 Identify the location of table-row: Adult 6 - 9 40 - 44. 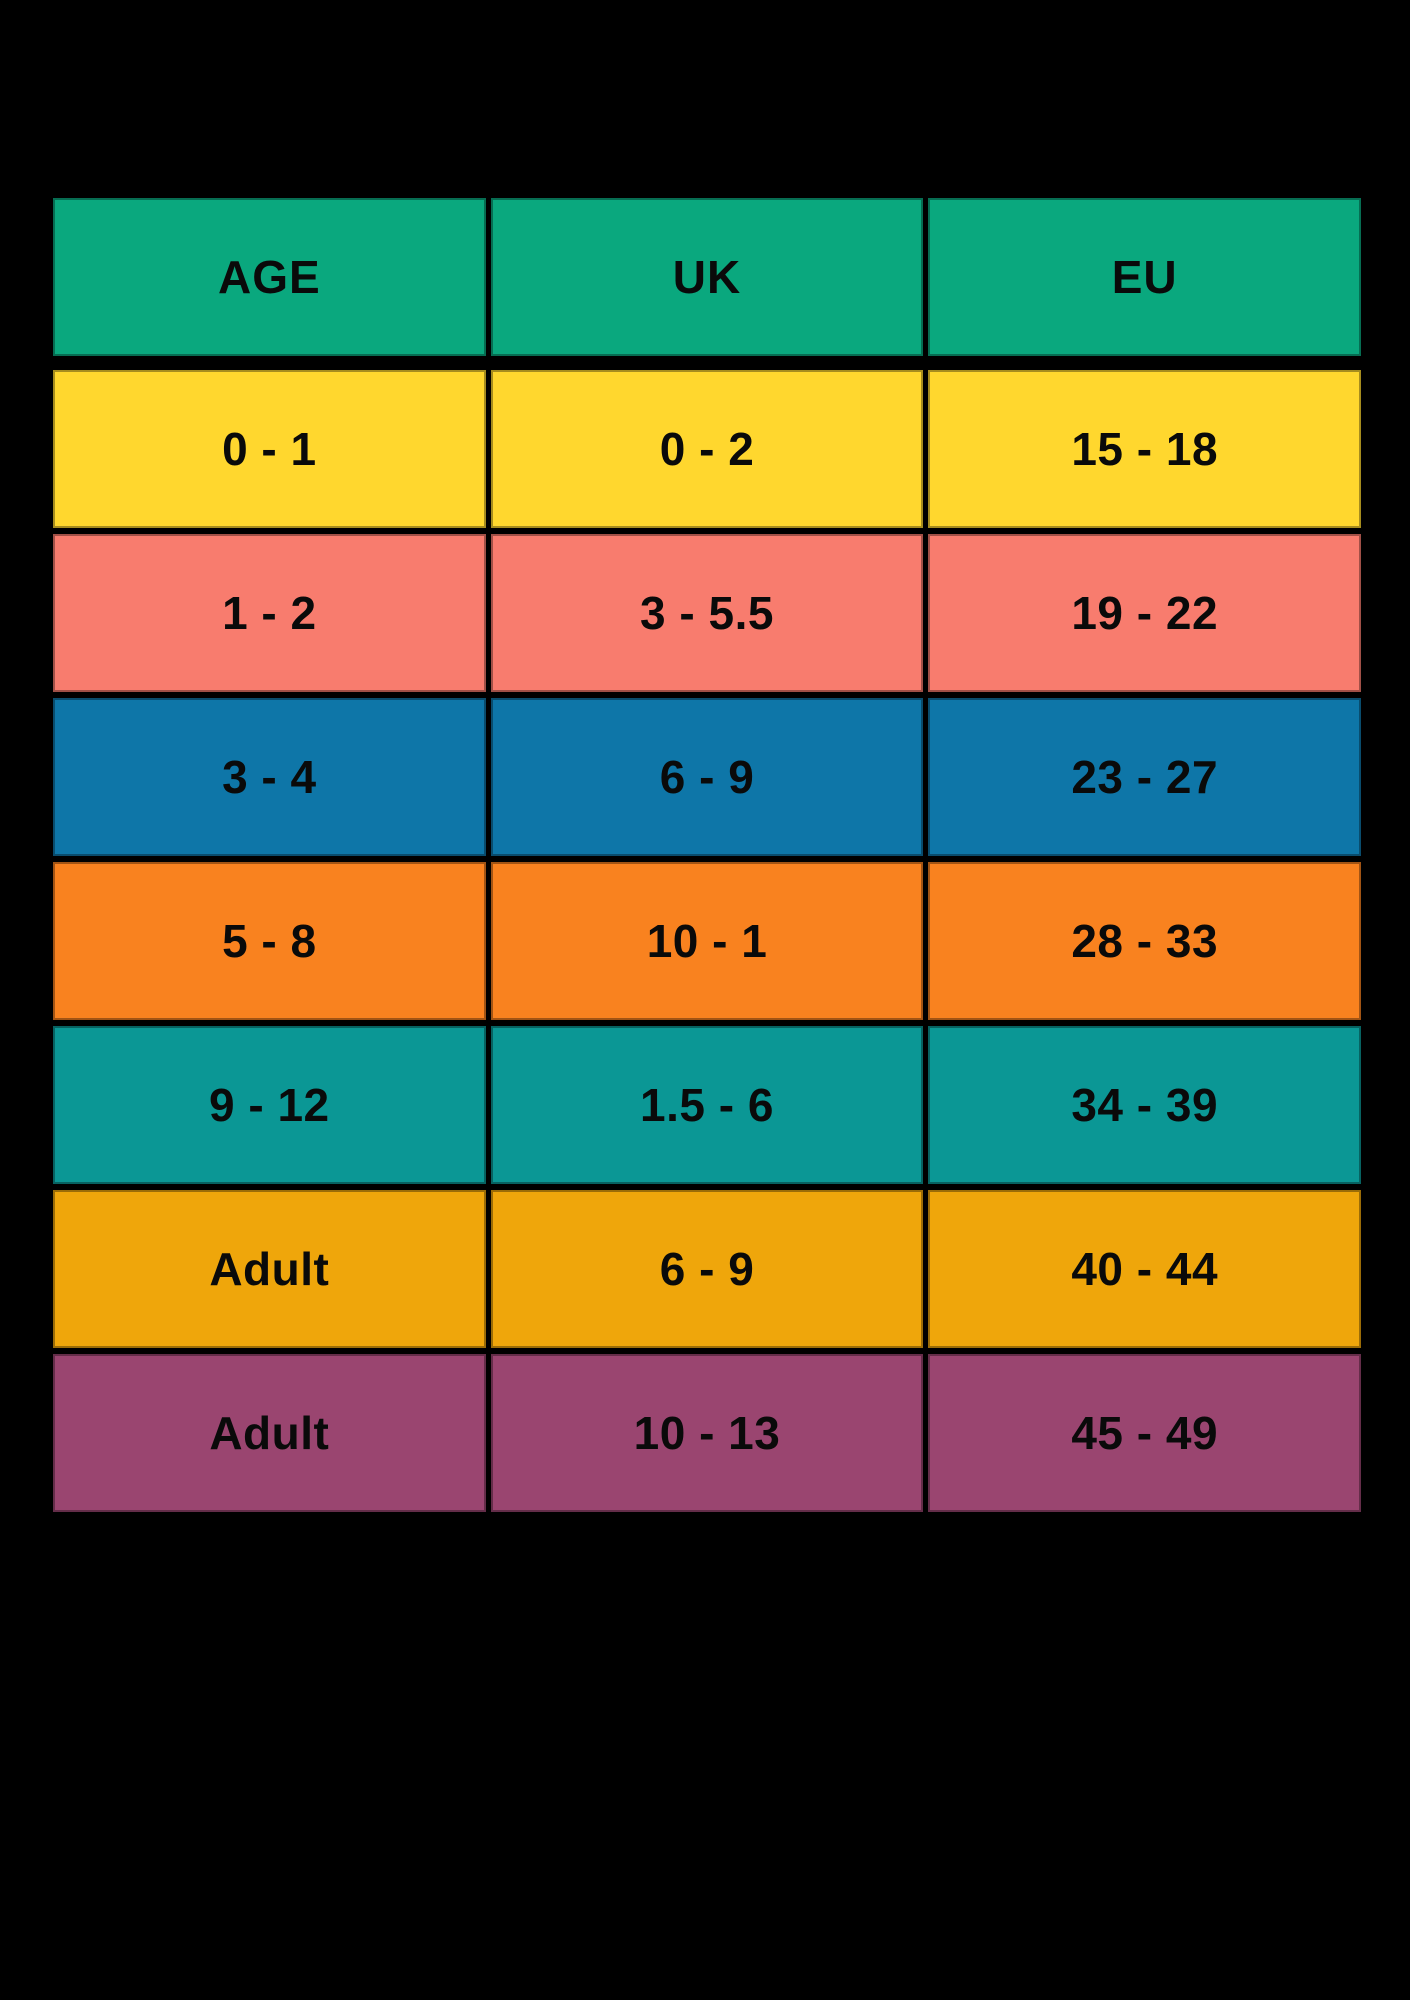
(707, 1269).